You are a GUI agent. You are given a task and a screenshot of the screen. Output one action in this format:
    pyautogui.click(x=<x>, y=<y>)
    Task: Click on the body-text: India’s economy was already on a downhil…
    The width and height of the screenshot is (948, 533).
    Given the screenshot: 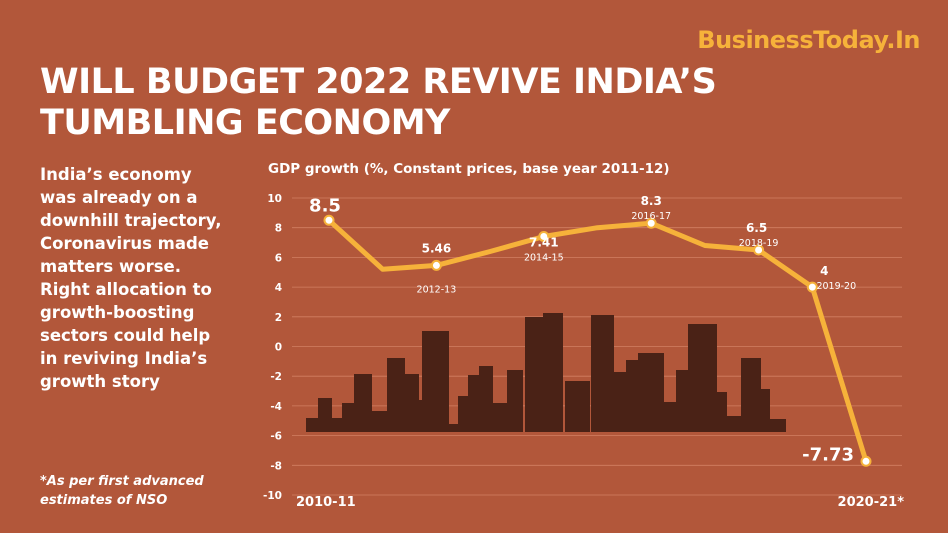 What is the action you would take?
    pyautogui.click(x=145, y=278)
    